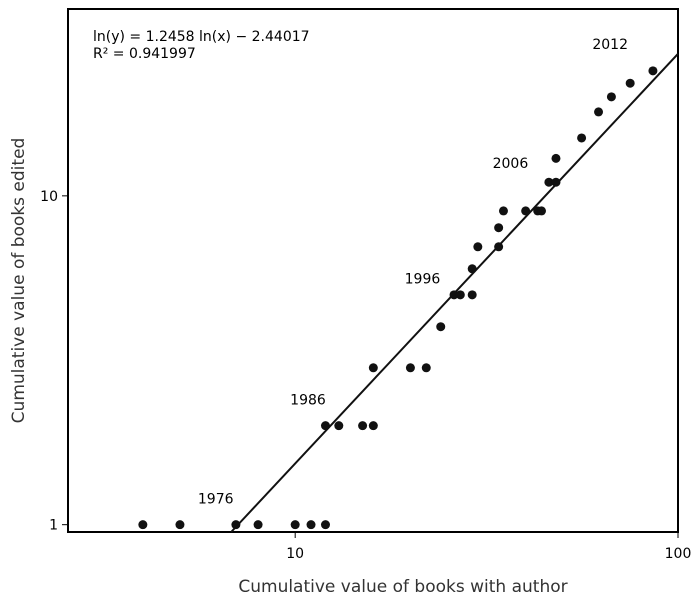 The image size is (692, 596). Describe the element at coordinates (402, 586) in the screenshot. I see `x-axis-title: Cumulative value of books with author` at that location.